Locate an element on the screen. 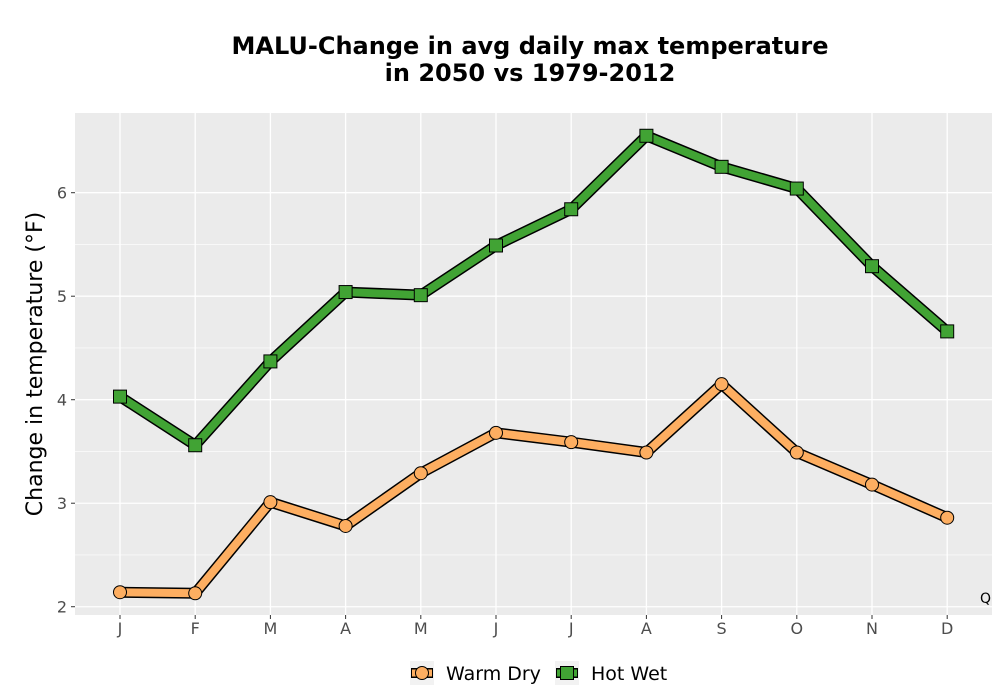 The width and height of the screenshot is (1000, 700). y-tick-label: 4 is located at coordinates (62, 400).